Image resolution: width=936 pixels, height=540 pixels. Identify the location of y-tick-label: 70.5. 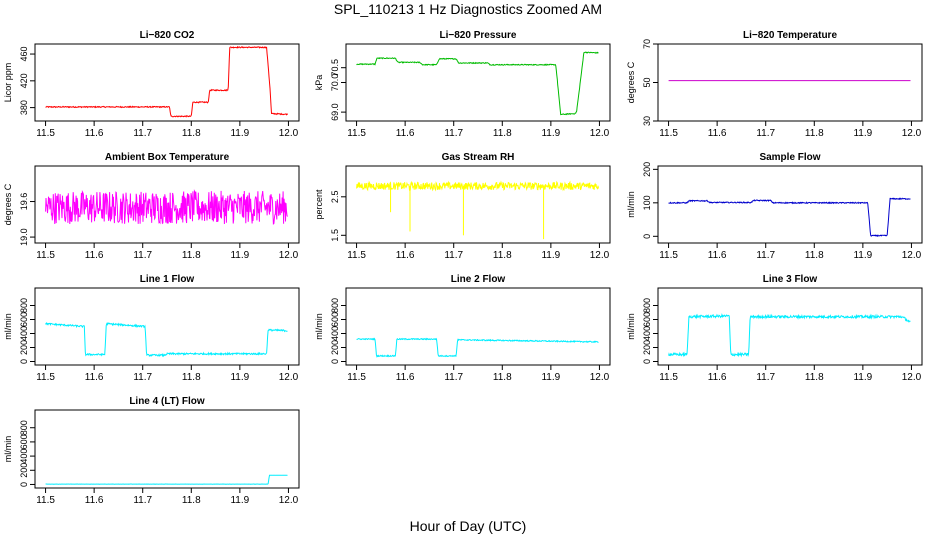
(335, 68).